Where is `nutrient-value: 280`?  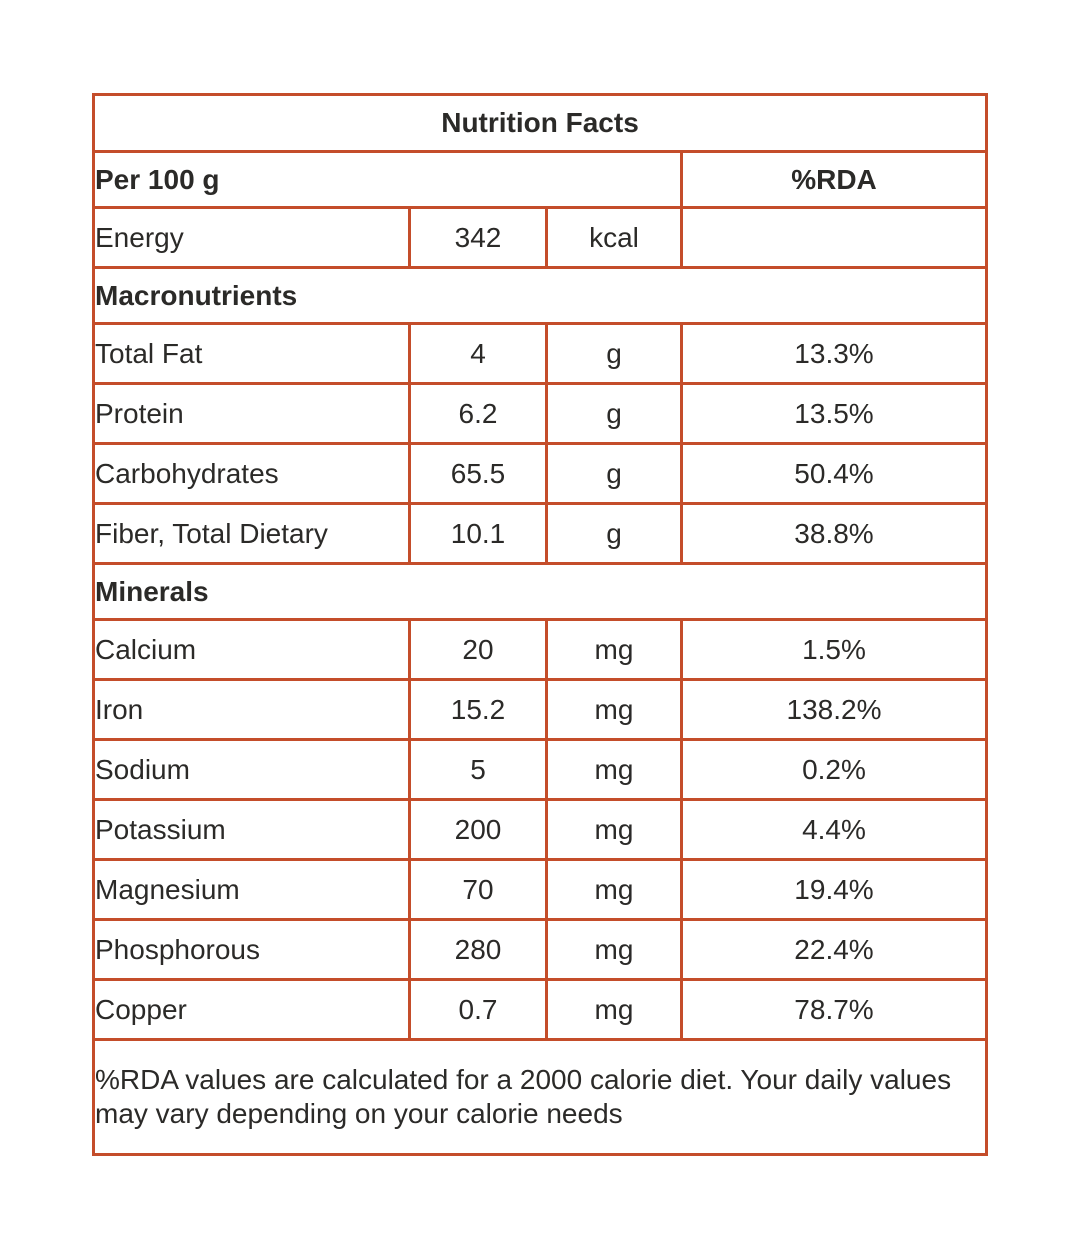
nutrient-value: 280 is located at coordinates (478, 949).